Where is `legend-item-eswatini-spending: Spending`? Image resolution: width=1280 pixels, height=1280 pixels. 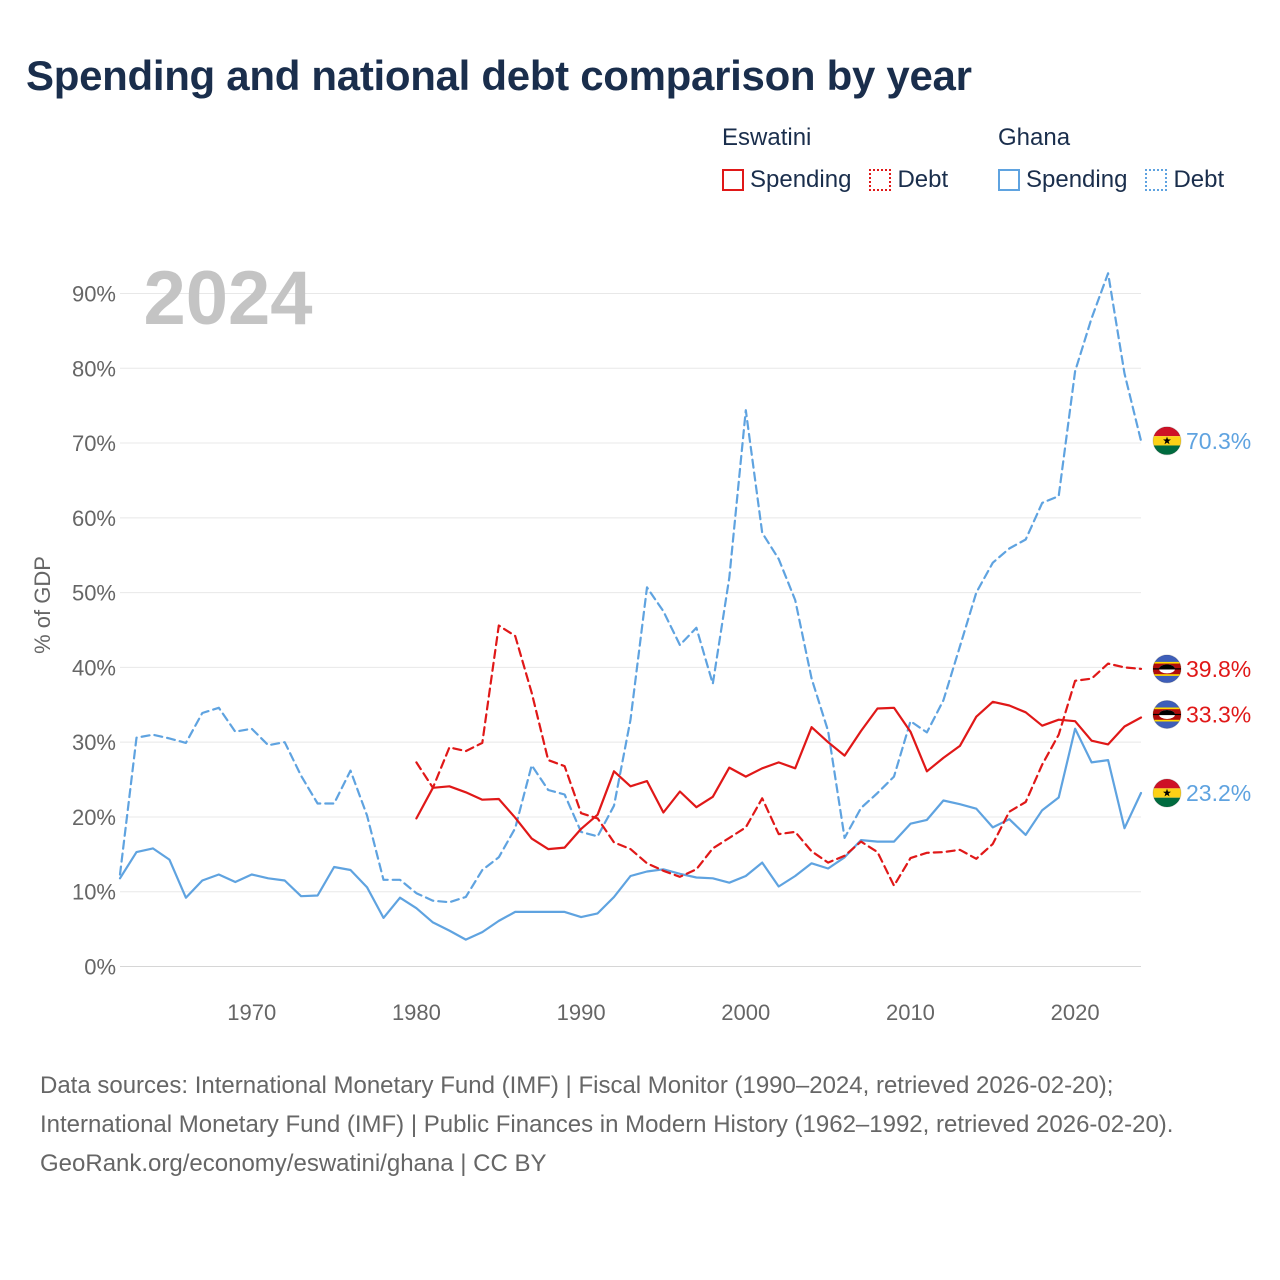 legend-item-eswatini-spending: Spending is located at coordinates (786, 180).